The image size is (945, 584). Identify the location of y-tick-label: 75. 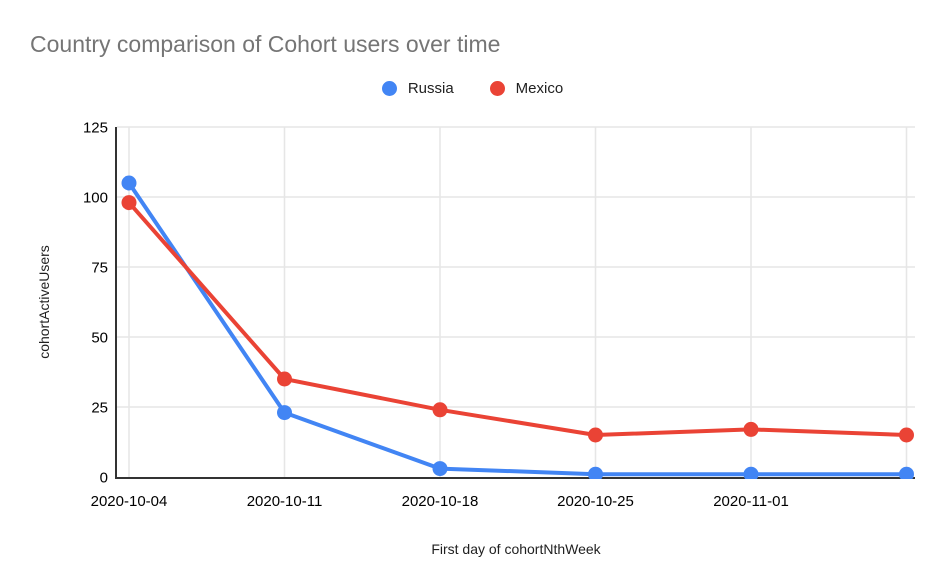
(99, 268).